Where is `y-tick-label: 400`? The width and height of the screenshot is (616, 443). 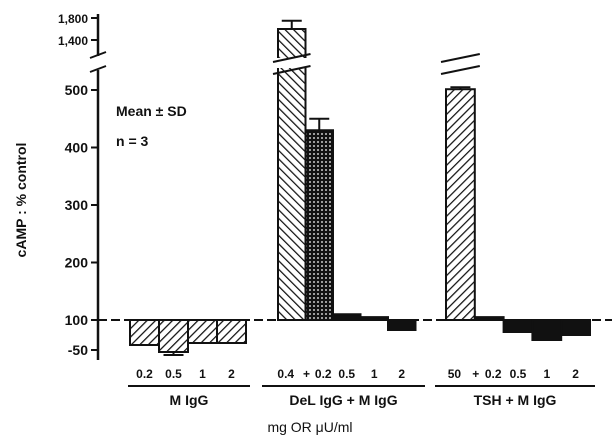
y-tick-label: 400 is located at coordinates (77, 148).